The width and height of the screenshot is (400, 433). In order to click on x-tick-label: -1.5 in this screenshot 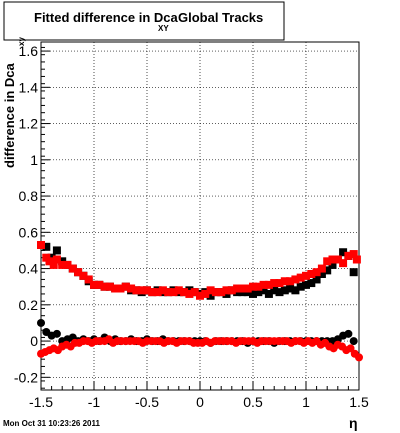, I will do `click(41, 402)`.